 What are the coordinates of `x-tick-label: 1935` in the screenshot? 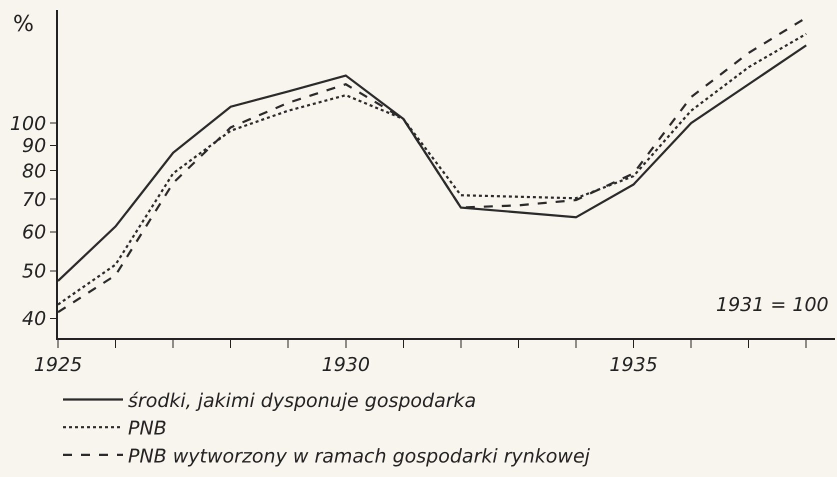 It's located at (633, 365).